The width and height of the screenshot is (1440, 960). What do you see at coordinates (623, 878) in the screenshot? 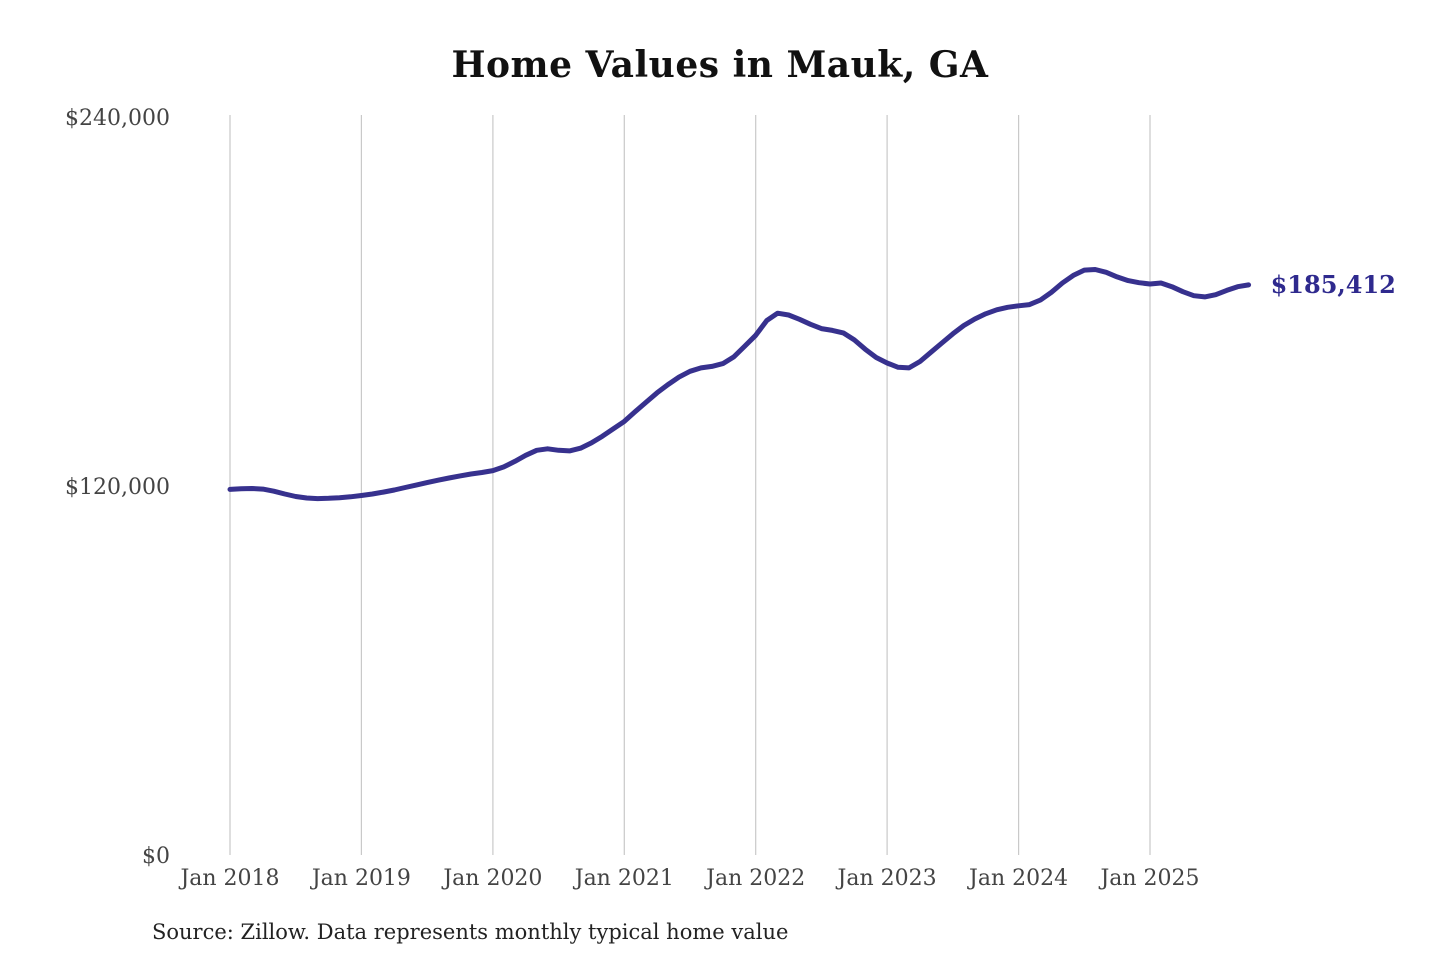
I see `x-tick-label: Jan 2021` at bounding box center [623, 878].